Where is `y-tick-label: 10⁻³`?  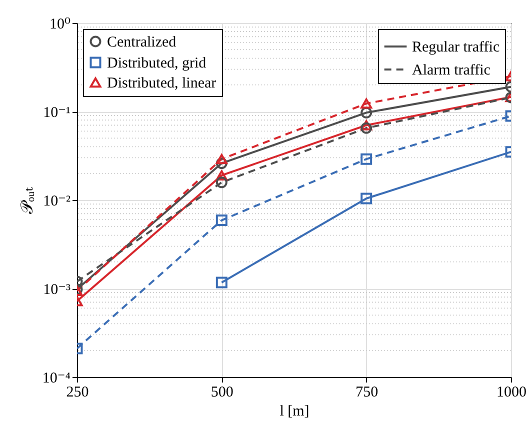
y-tick-label: 10⁻³ is located at coordinates (57, 290).